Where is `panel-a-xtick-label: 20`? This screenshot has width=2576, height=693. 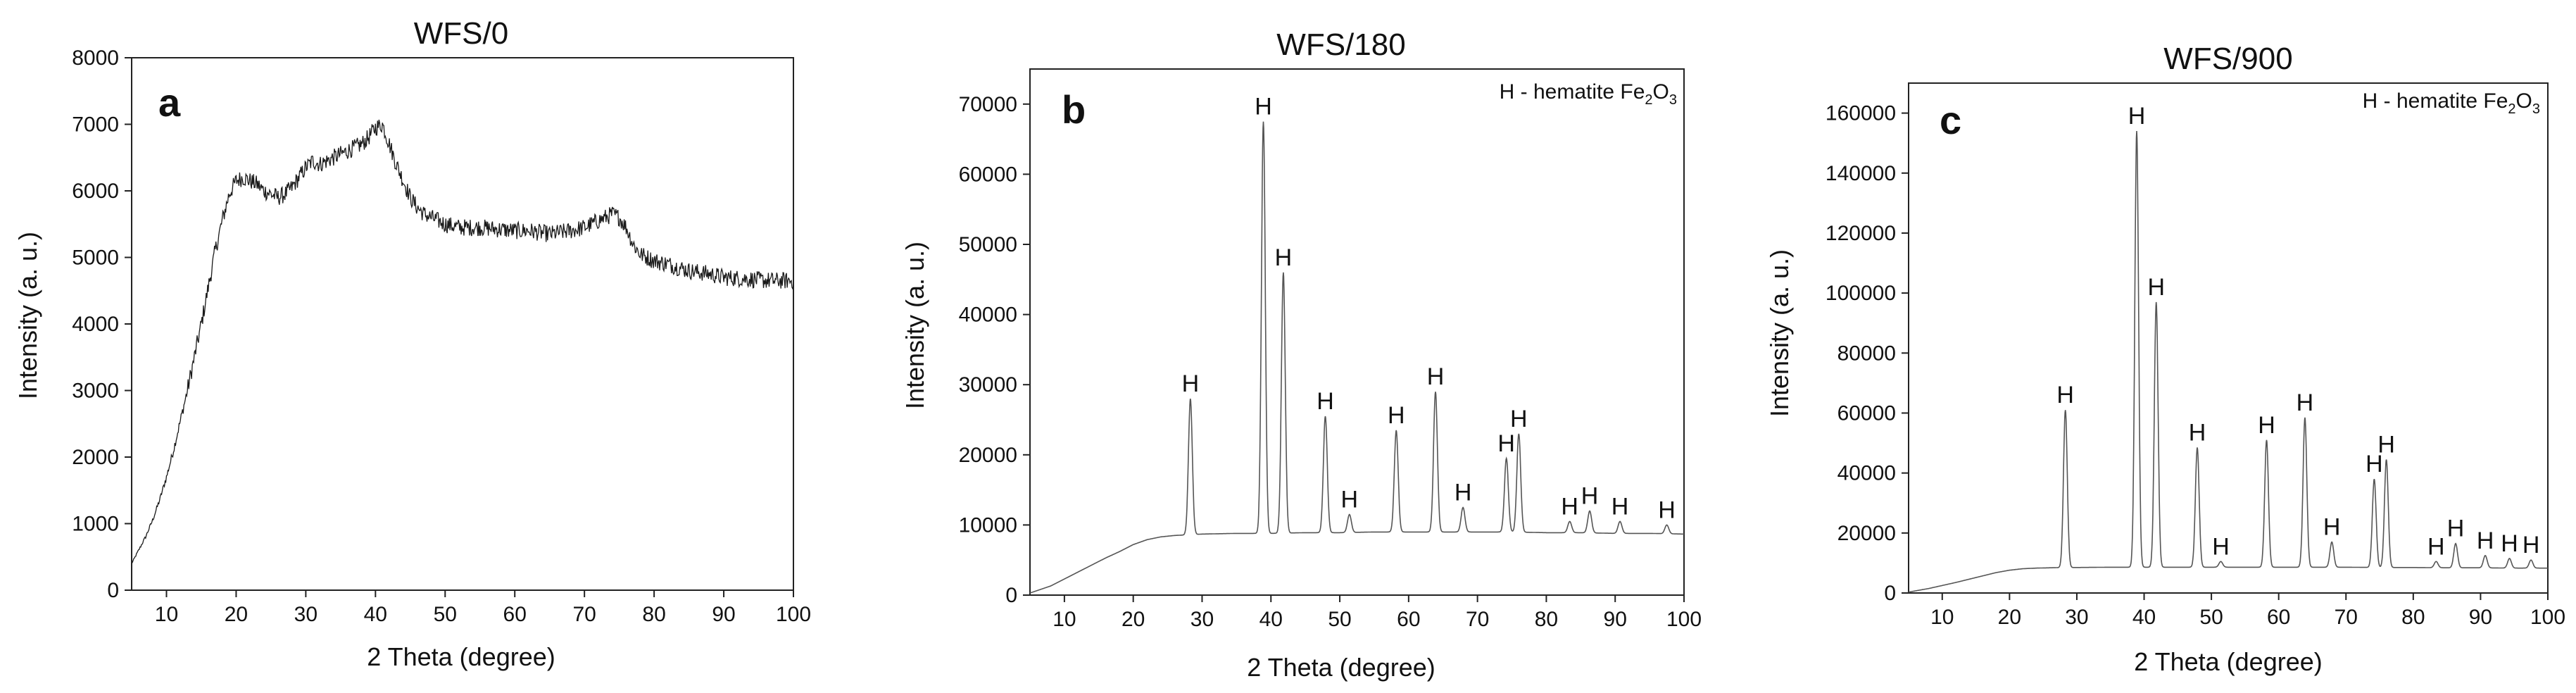 panel-a-xtick-label: 20 is located at coordinates (236, 614).